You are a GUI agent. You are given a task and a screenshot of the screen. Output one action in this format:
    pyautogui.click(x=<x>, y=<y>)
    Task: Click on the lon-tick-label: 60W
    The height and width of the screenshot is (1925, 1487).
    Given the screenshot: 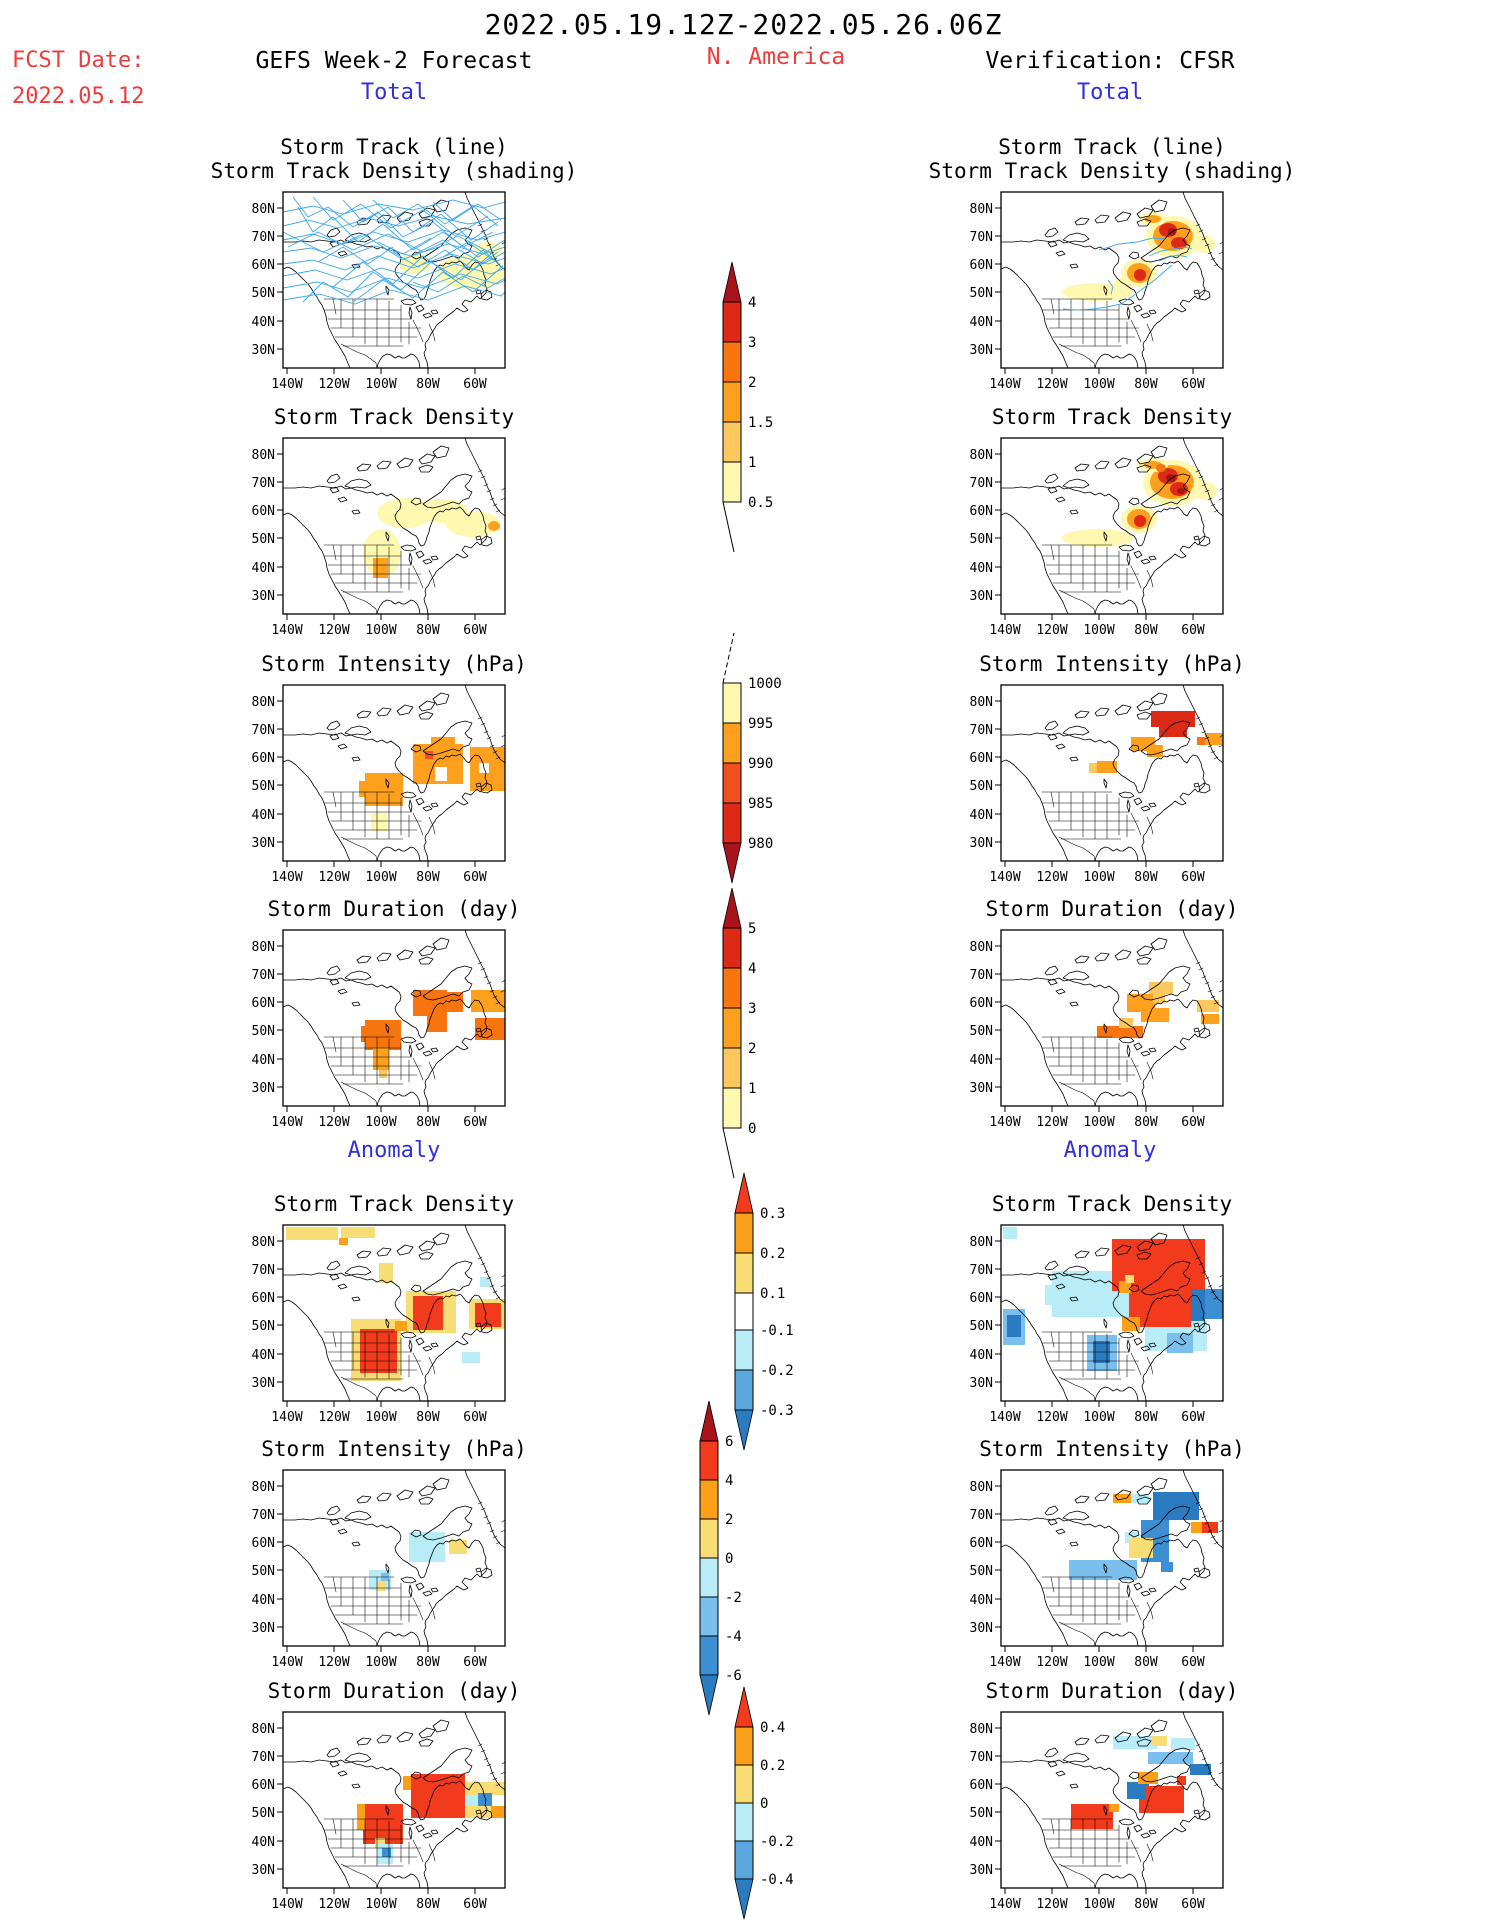 What is the action you would take?
    pyautogui.click(x=1193, y=877)
    